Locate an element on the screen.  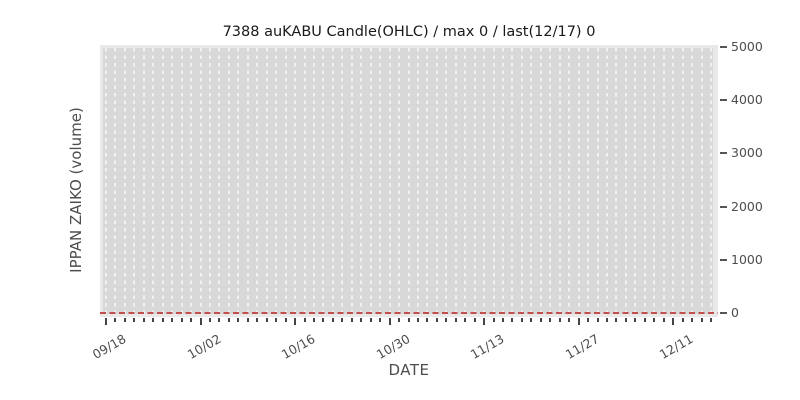
y-tick-label: 4000 is located at coordinates (747, 100).